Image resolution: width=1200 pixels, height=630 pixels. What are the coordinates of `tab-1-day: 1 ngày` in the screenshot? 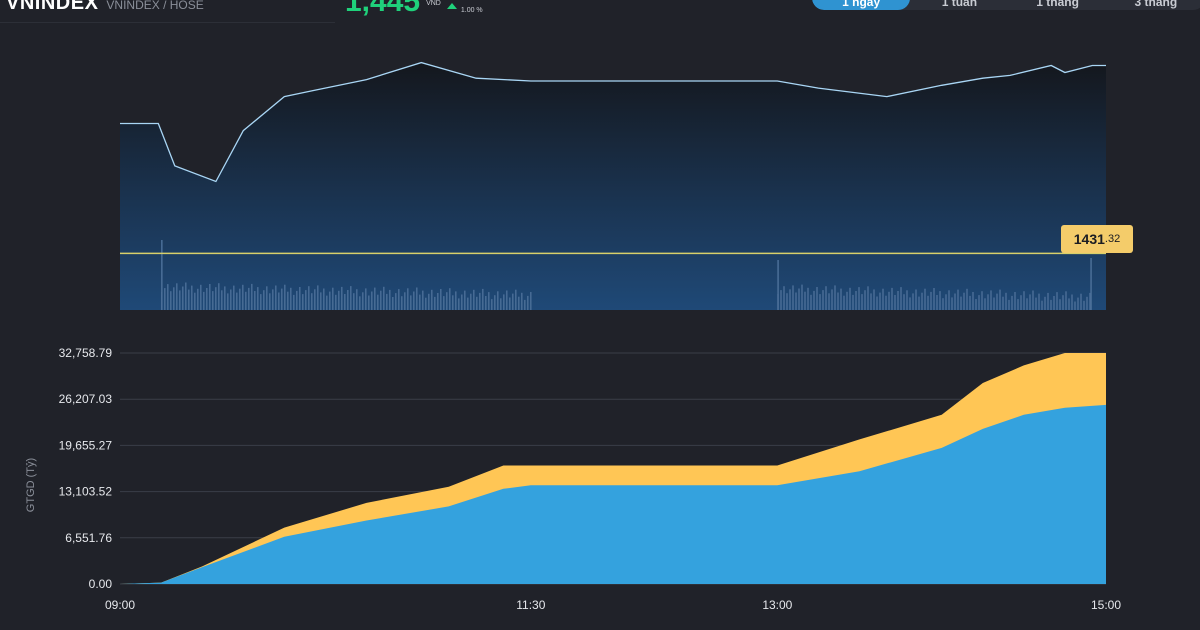 It's located at (861, 5).